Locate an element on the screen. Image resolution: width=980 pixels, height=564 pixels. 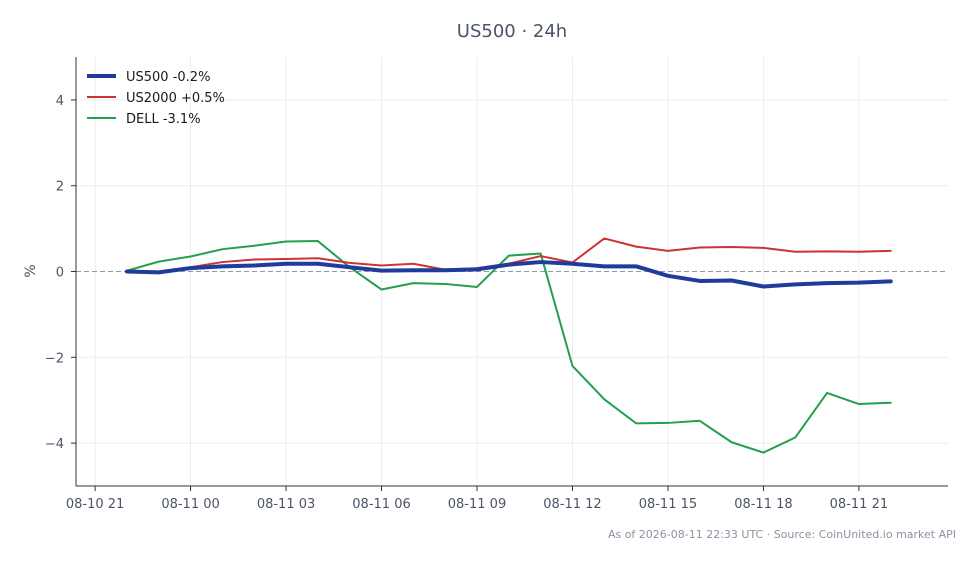
y-tick-label: 4 is located at coordinates (60, 101).